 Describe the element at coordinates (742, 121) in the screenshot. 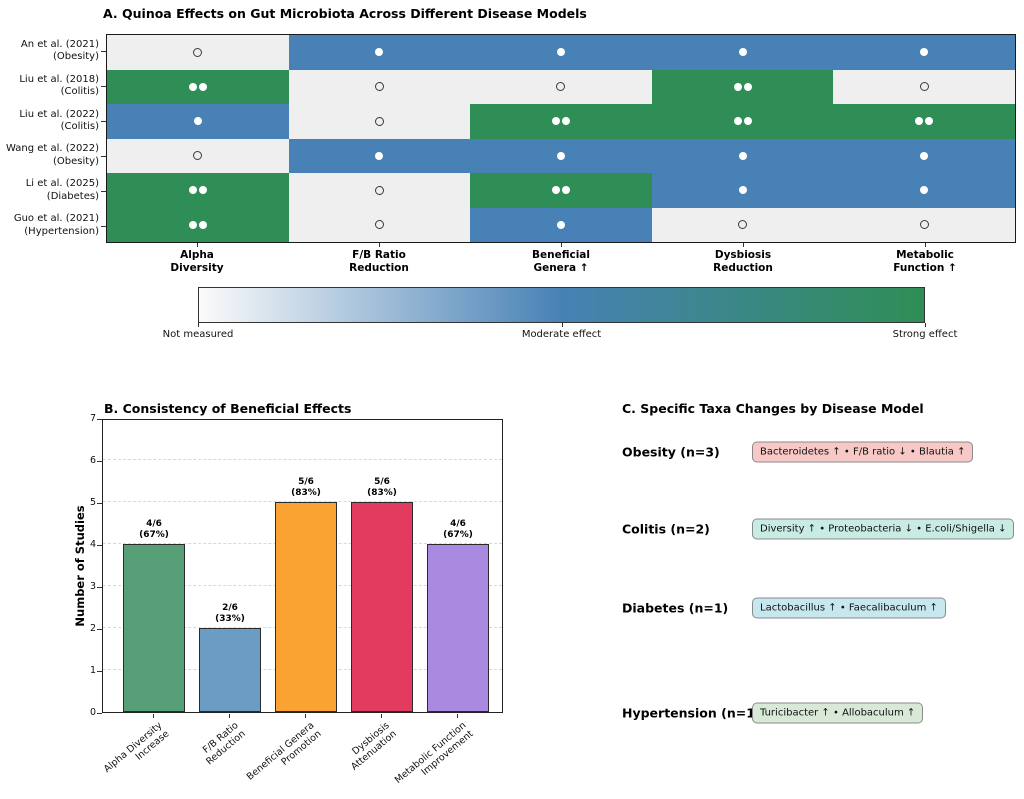

I see `heatmap-cell-r3c4` at that location.